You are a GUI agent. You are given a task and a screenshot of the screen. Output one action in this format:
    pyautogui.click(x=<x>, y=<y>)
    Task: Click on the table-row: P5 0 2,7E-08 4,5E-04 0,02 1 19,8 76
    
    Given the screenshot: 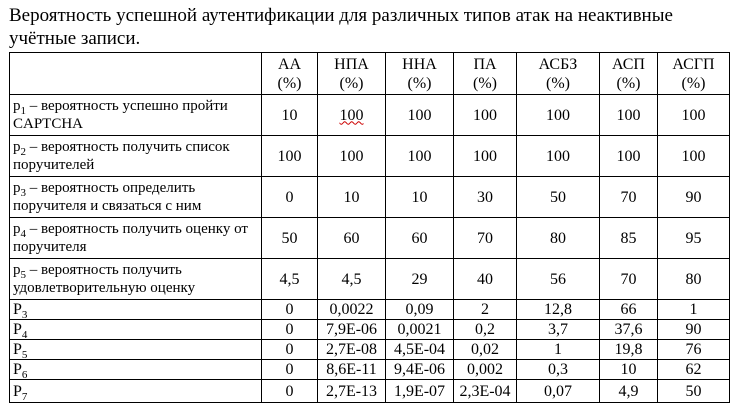 What is the action you would take?
    pyautogui.click(x=369, y=349)
    